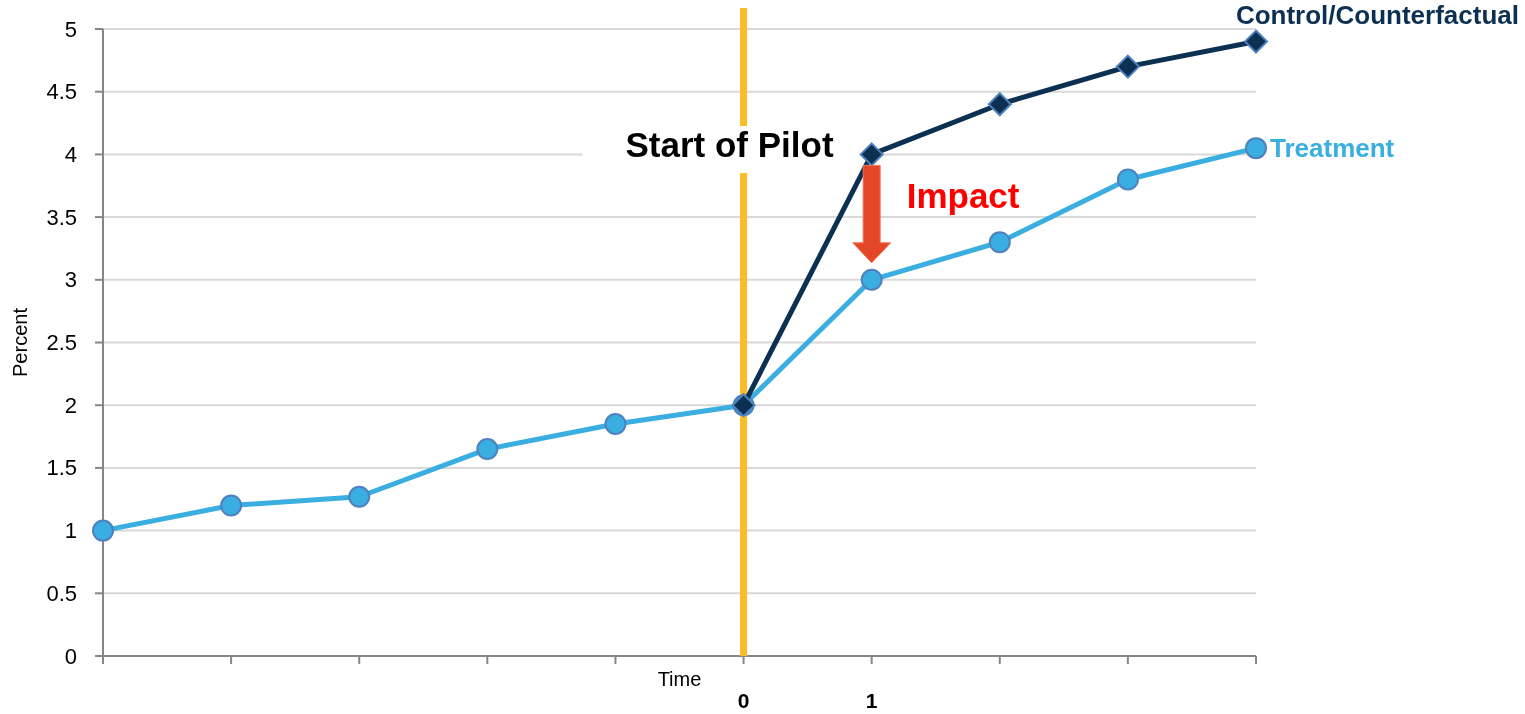 The width and height of the screenshot is (1525, 714). I want to click on y-tick-label: 2, so click(70, 405).